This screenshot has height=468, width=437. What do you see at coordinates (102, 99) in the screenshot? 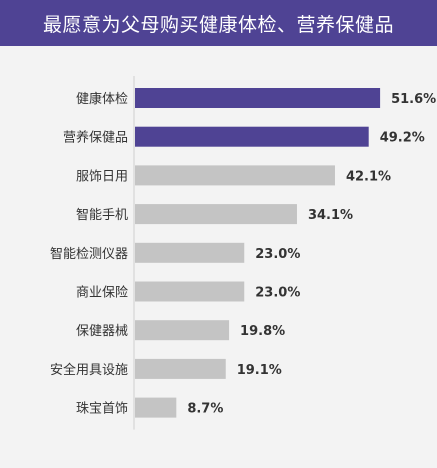
I see `category-label: 健康体检` at bounding box center [102, 99].